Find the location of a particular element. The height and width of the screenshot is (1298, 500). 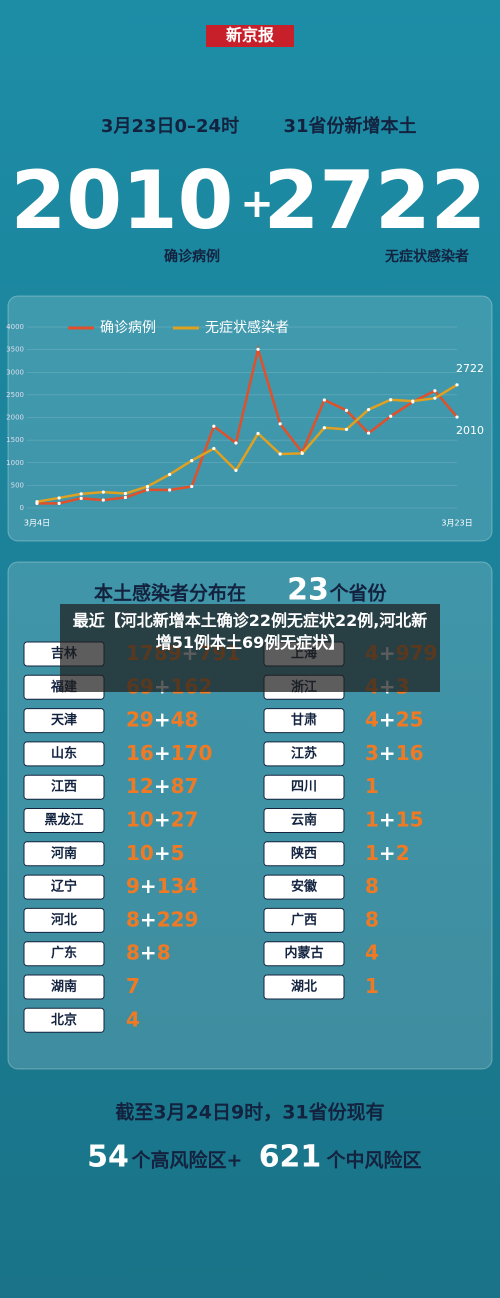

province-name: 广西 is located at coordinates (304, 920).